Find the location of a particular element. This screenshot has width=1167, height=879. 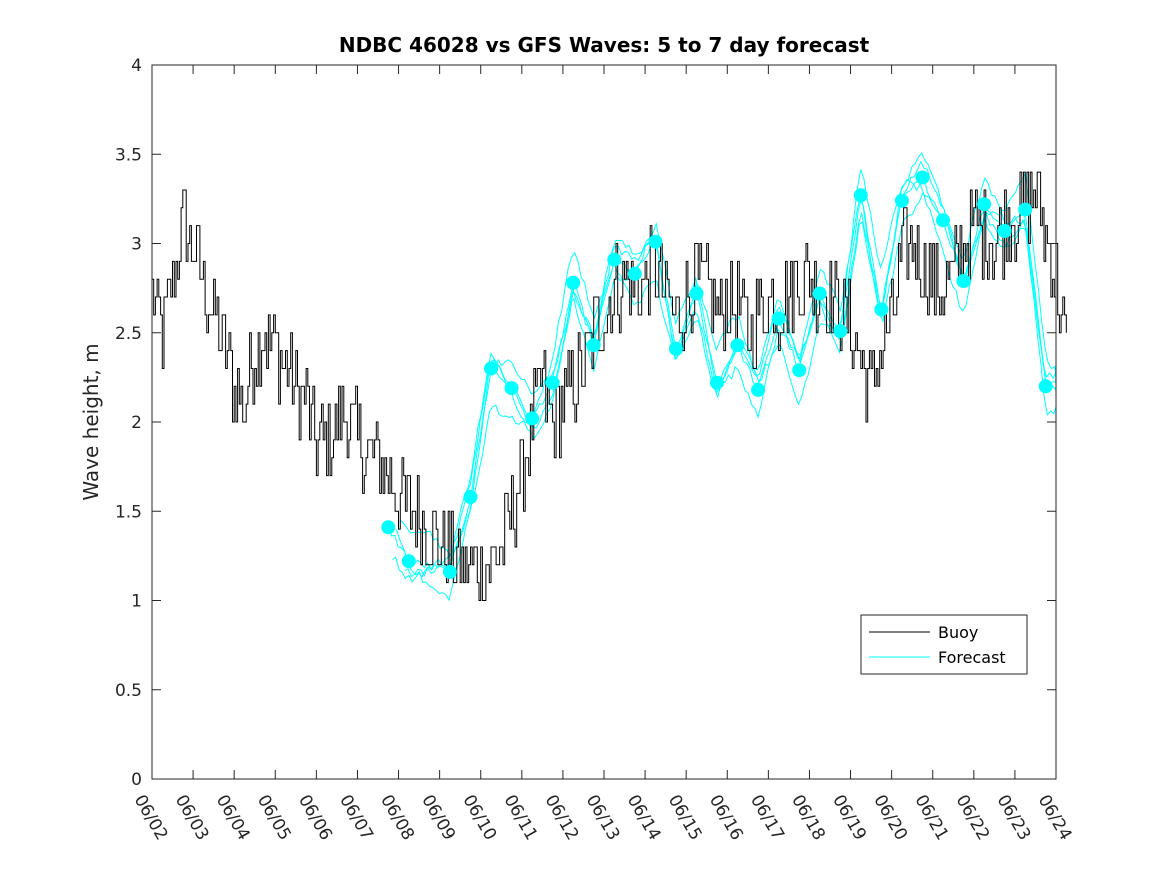

y-tick-label: 3 is located at coordinates (136, 245).